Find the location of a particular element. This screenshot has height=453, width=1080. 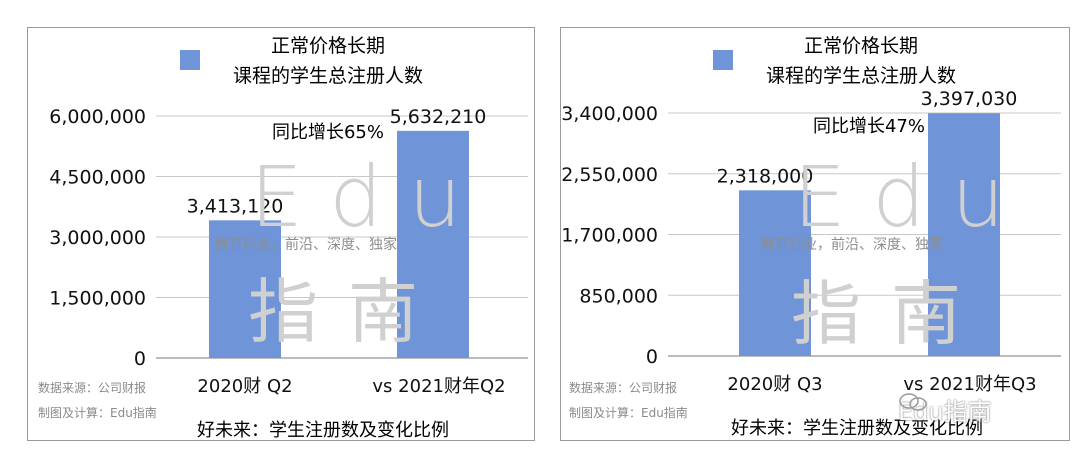

wechat-brand: Edu指南 is located at coordinates (945, 409).